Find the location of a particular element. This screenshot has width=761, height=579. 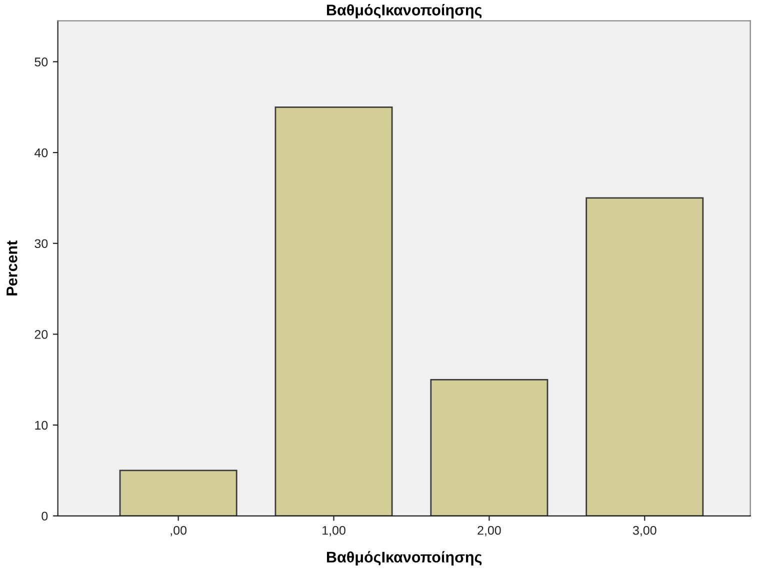

y-tick-label: 0 is located at coordinates (45, 516).